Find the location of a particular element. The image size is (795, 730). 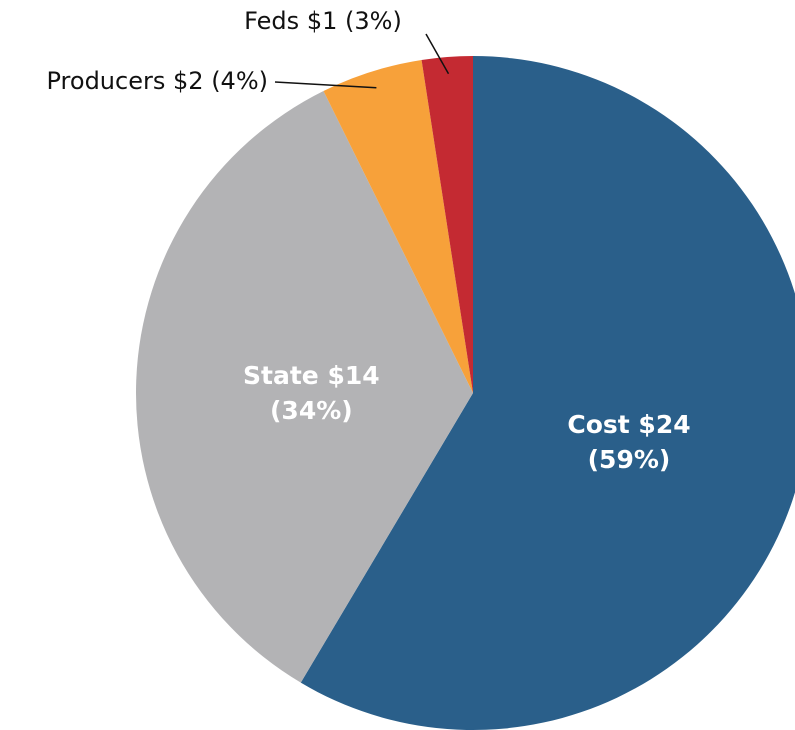

slice-percent: (59%) is located at coordinates (629, 459).